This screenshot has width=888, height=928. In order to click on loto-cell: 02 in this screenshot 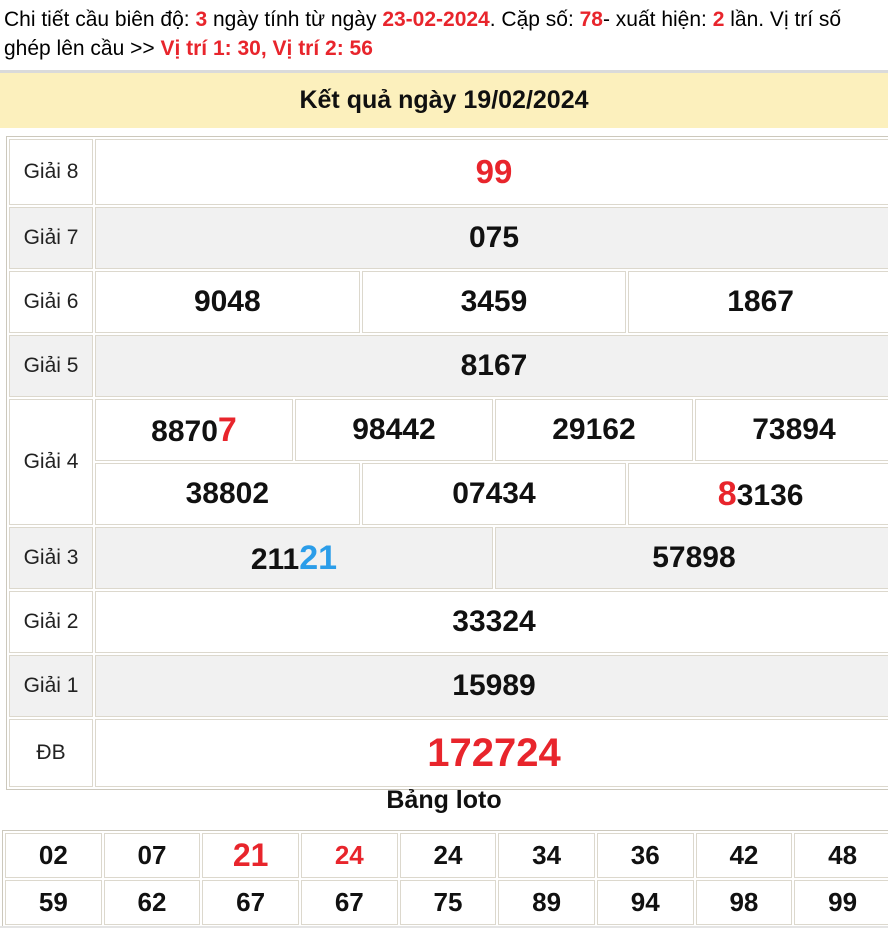, I will do `click(53, 855)`.